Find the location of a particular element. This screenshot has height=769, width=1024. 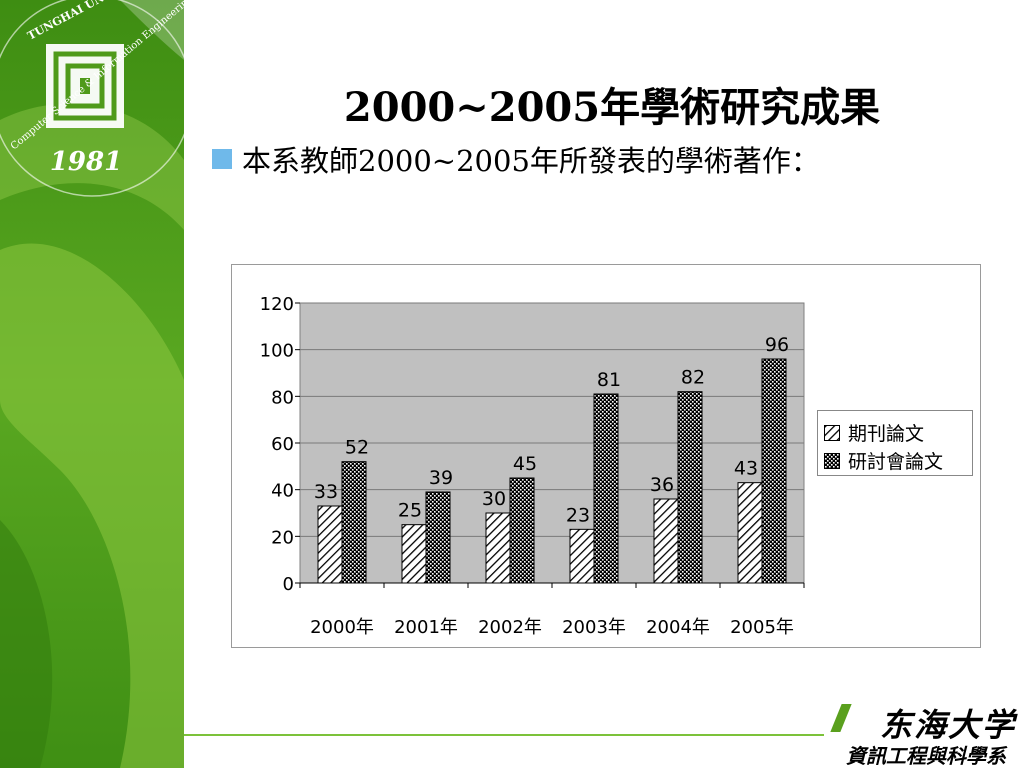

x-tick-label: 2001年 is located at coordinates (426, 627).